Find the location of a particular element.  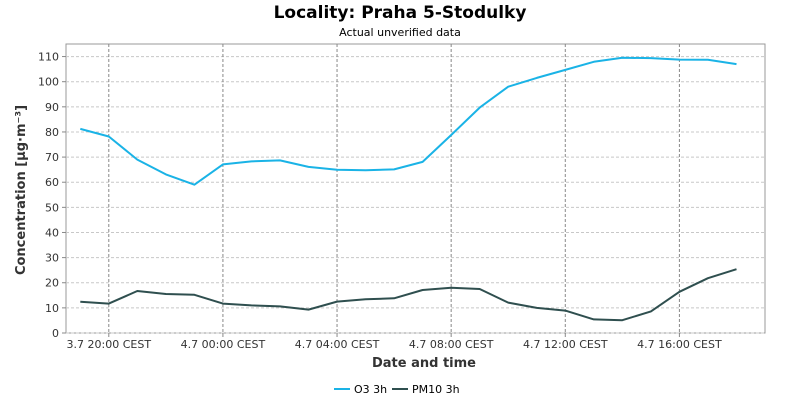

chart-title: Locality: Praha 5-Stodulky is located at coordinates (400, 13).